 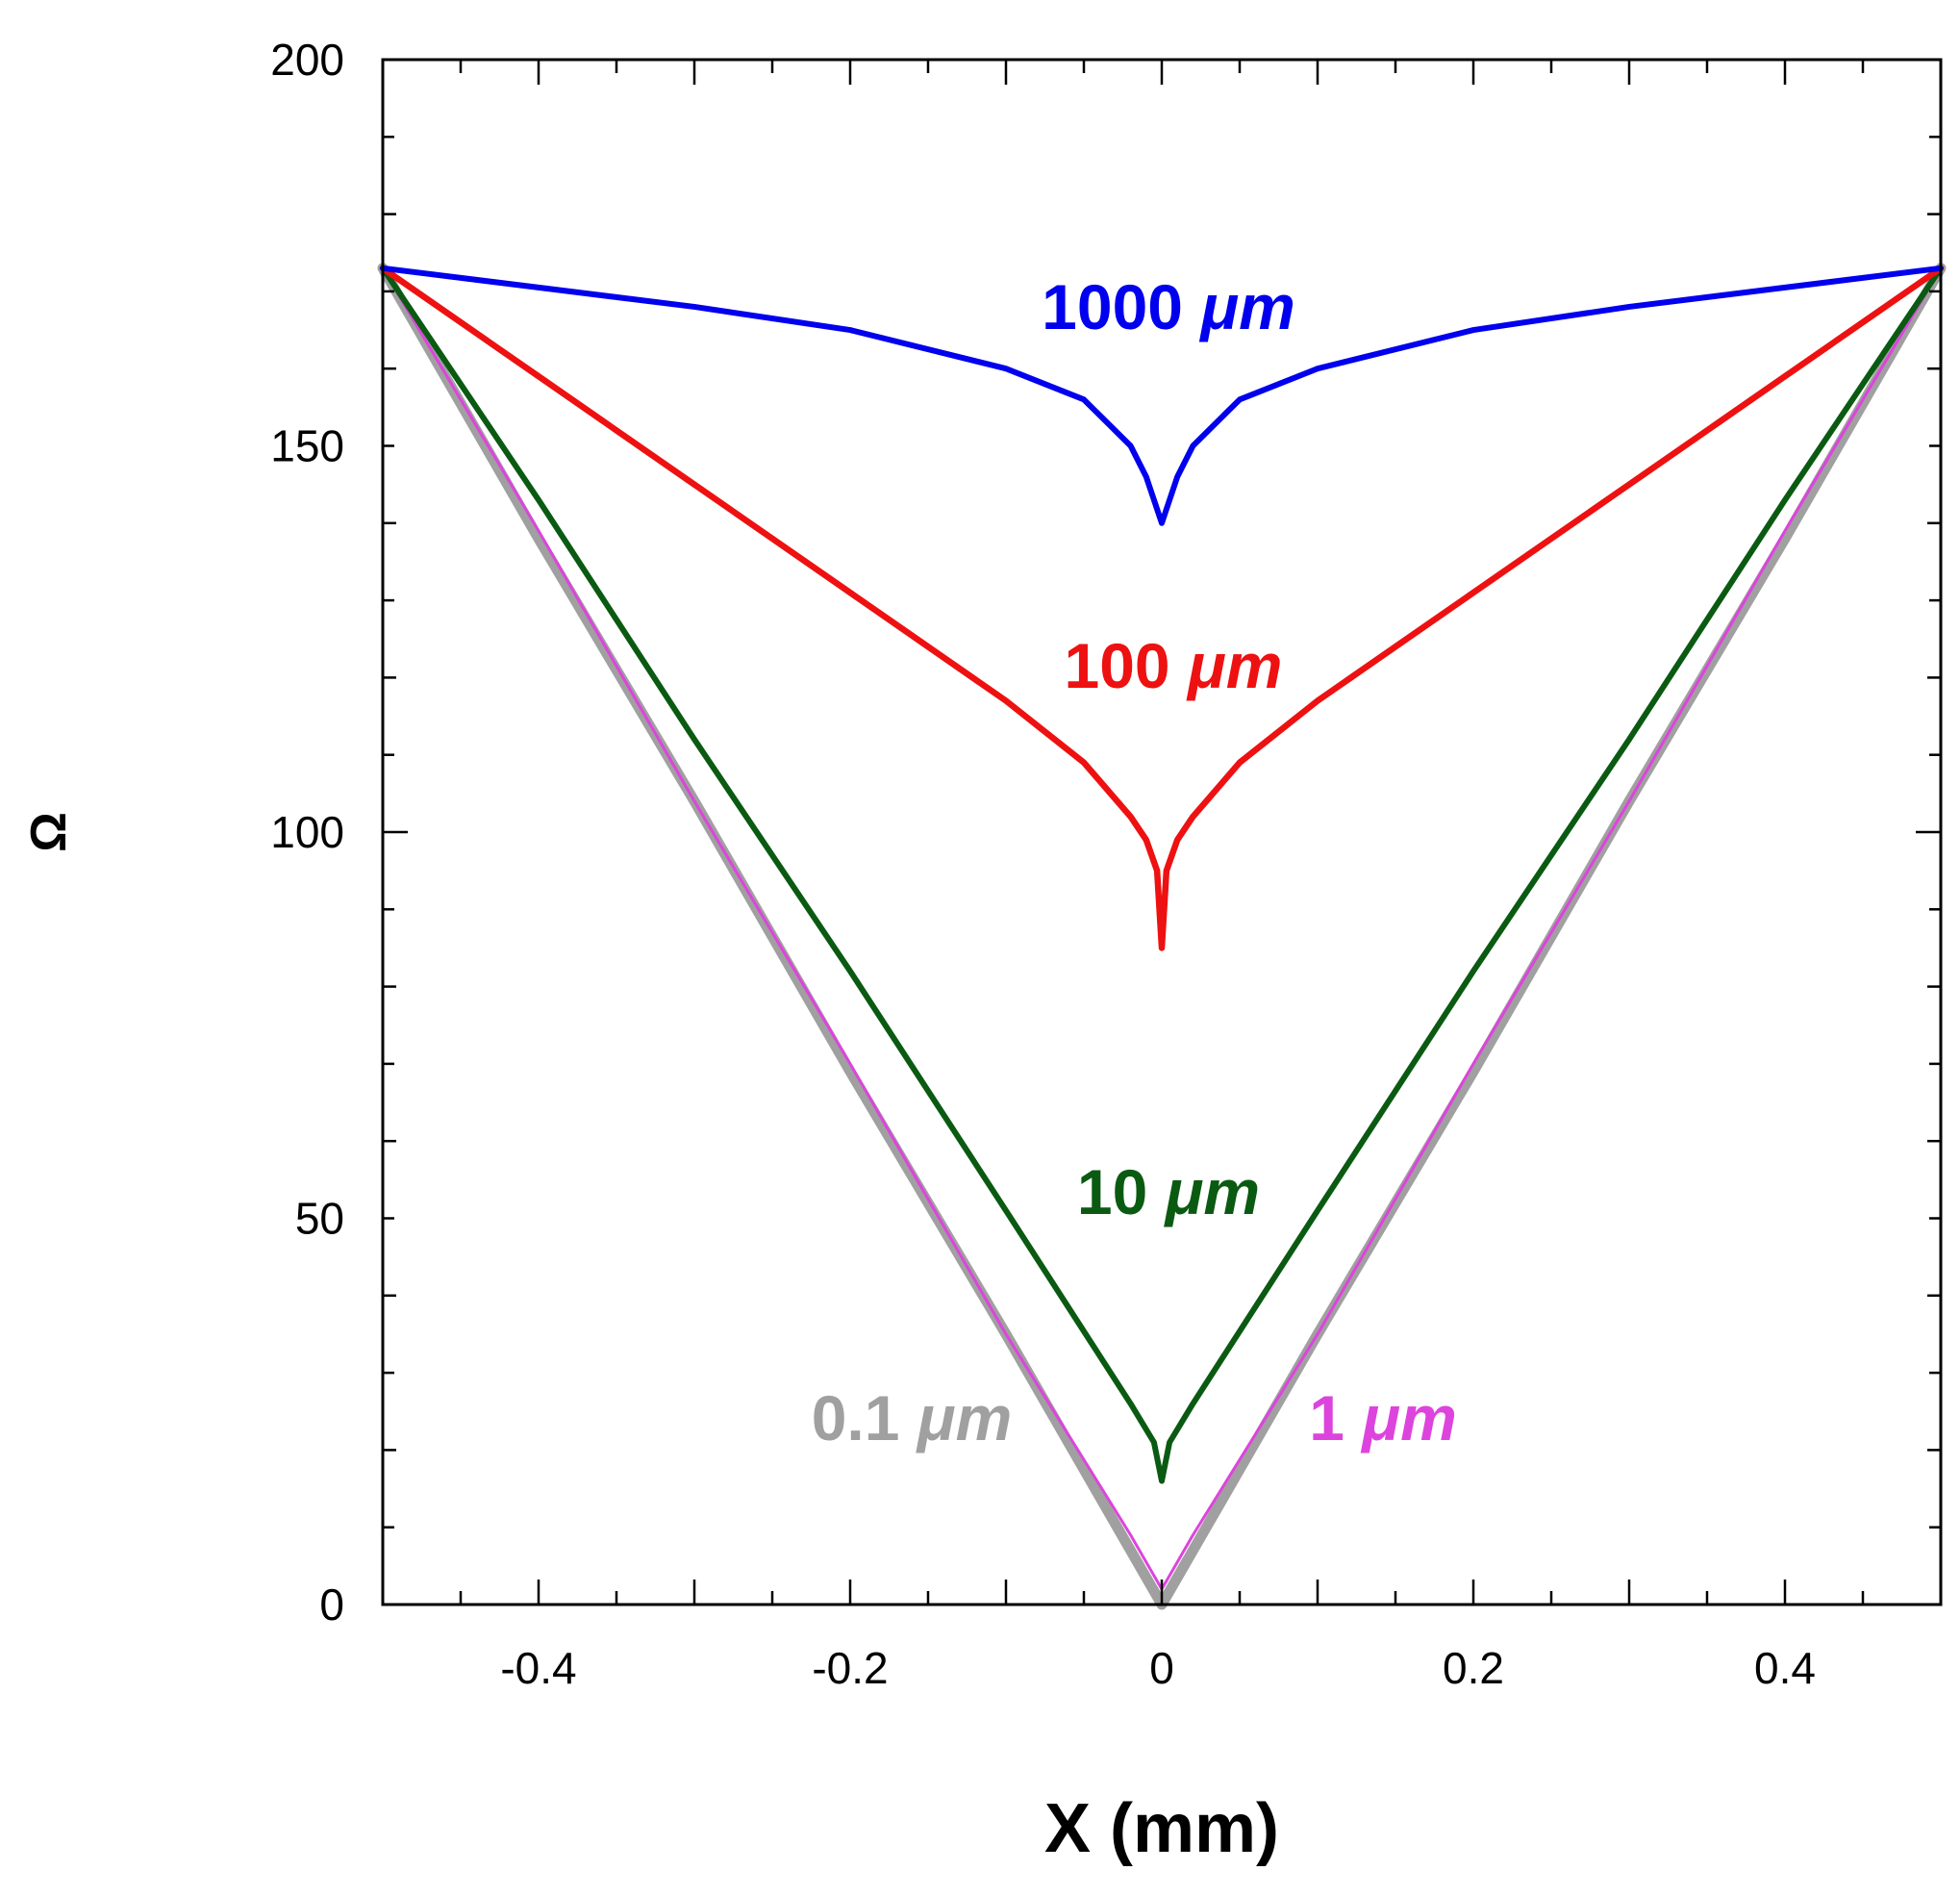 I want to click on series-label-10um: 10 μm, so click(x=1168, y=1191).